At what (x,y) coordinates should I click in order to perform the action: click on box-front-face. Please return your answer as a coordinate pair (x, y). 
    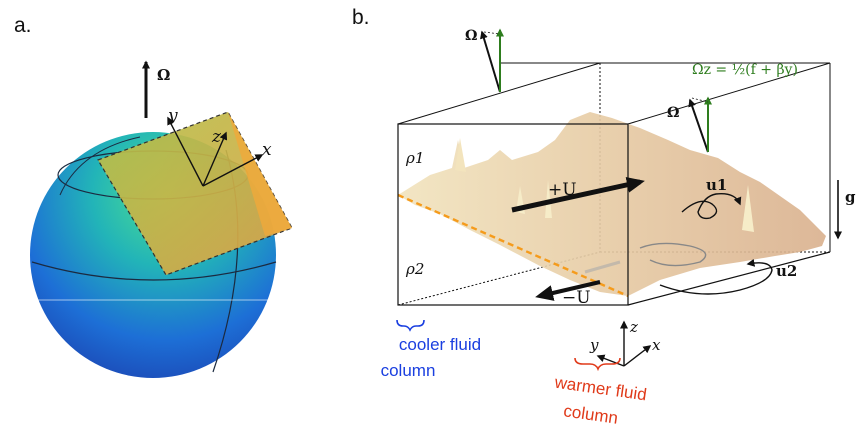
    Looking at the image, I should click on (513, 214).